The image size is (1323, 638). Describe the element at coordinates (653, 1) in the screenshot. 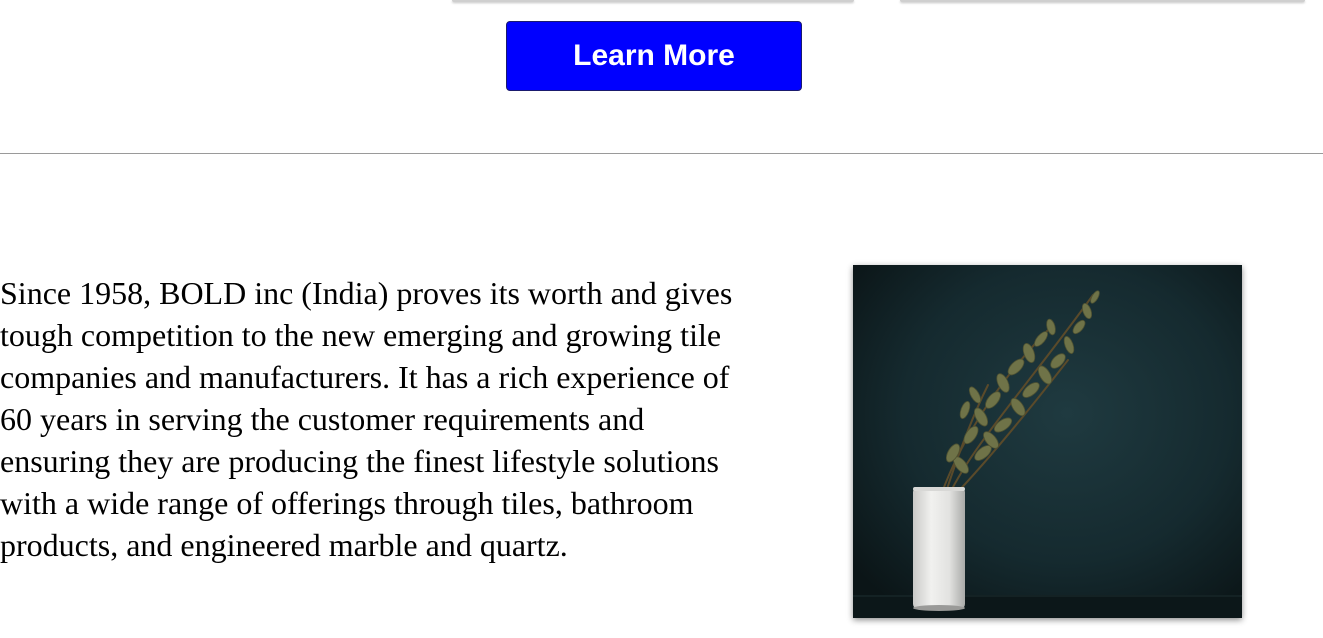

I see `card-bottom-edge-left` at that location.